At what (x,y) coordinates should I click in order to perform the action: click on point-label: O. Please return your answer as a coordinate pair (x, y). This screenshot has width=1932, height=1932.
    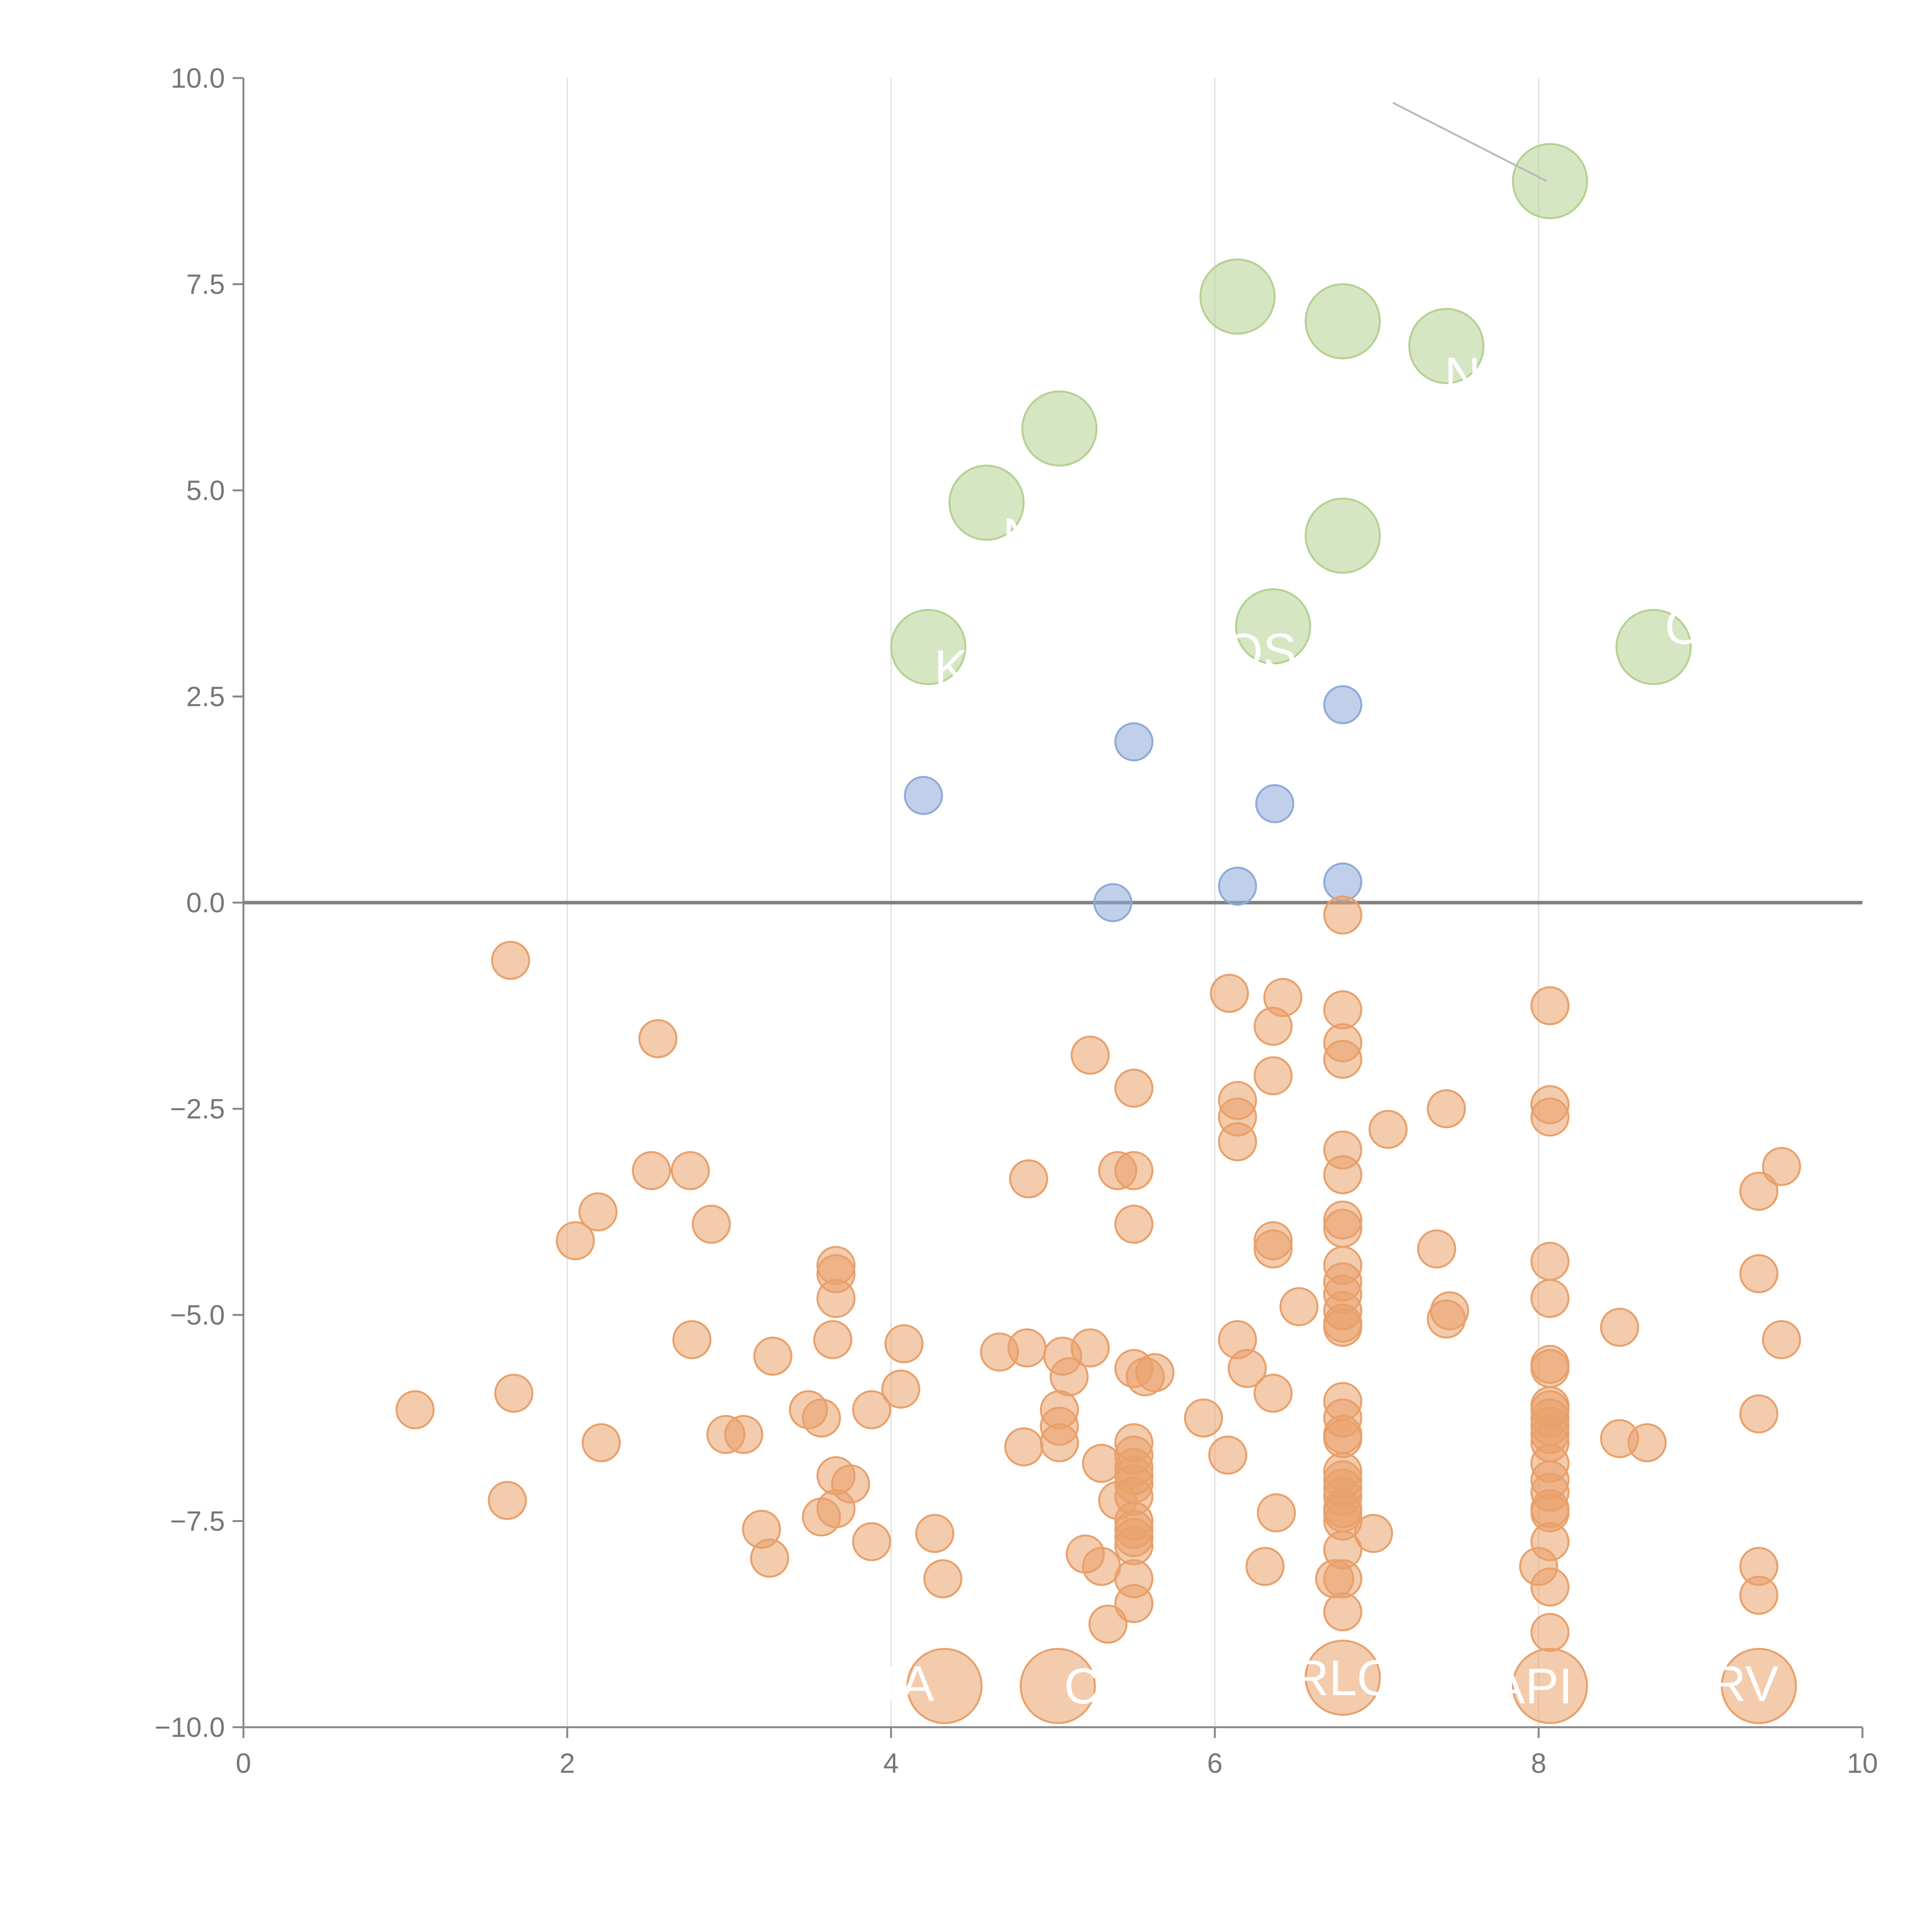
    Looking at the image, I should click on (1685, 627).